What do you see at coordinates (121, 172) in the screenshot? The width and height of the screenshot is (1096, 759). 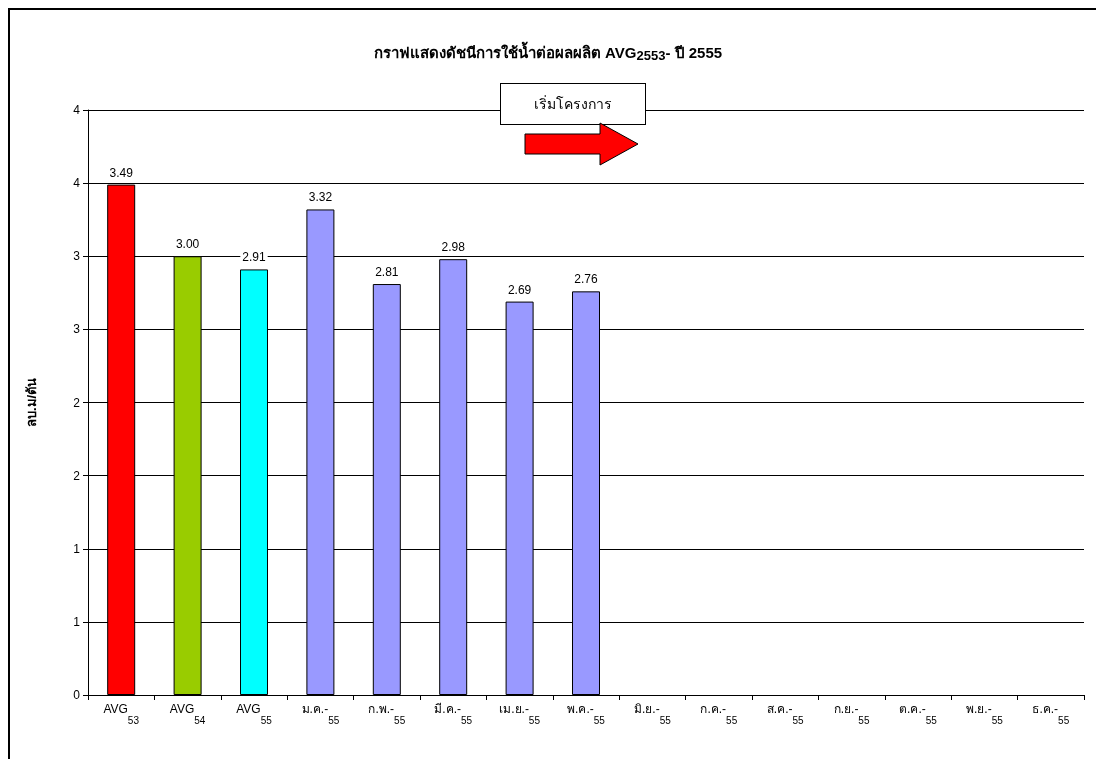 I see `data-label: 3.49` at bounding box center [121, 172].